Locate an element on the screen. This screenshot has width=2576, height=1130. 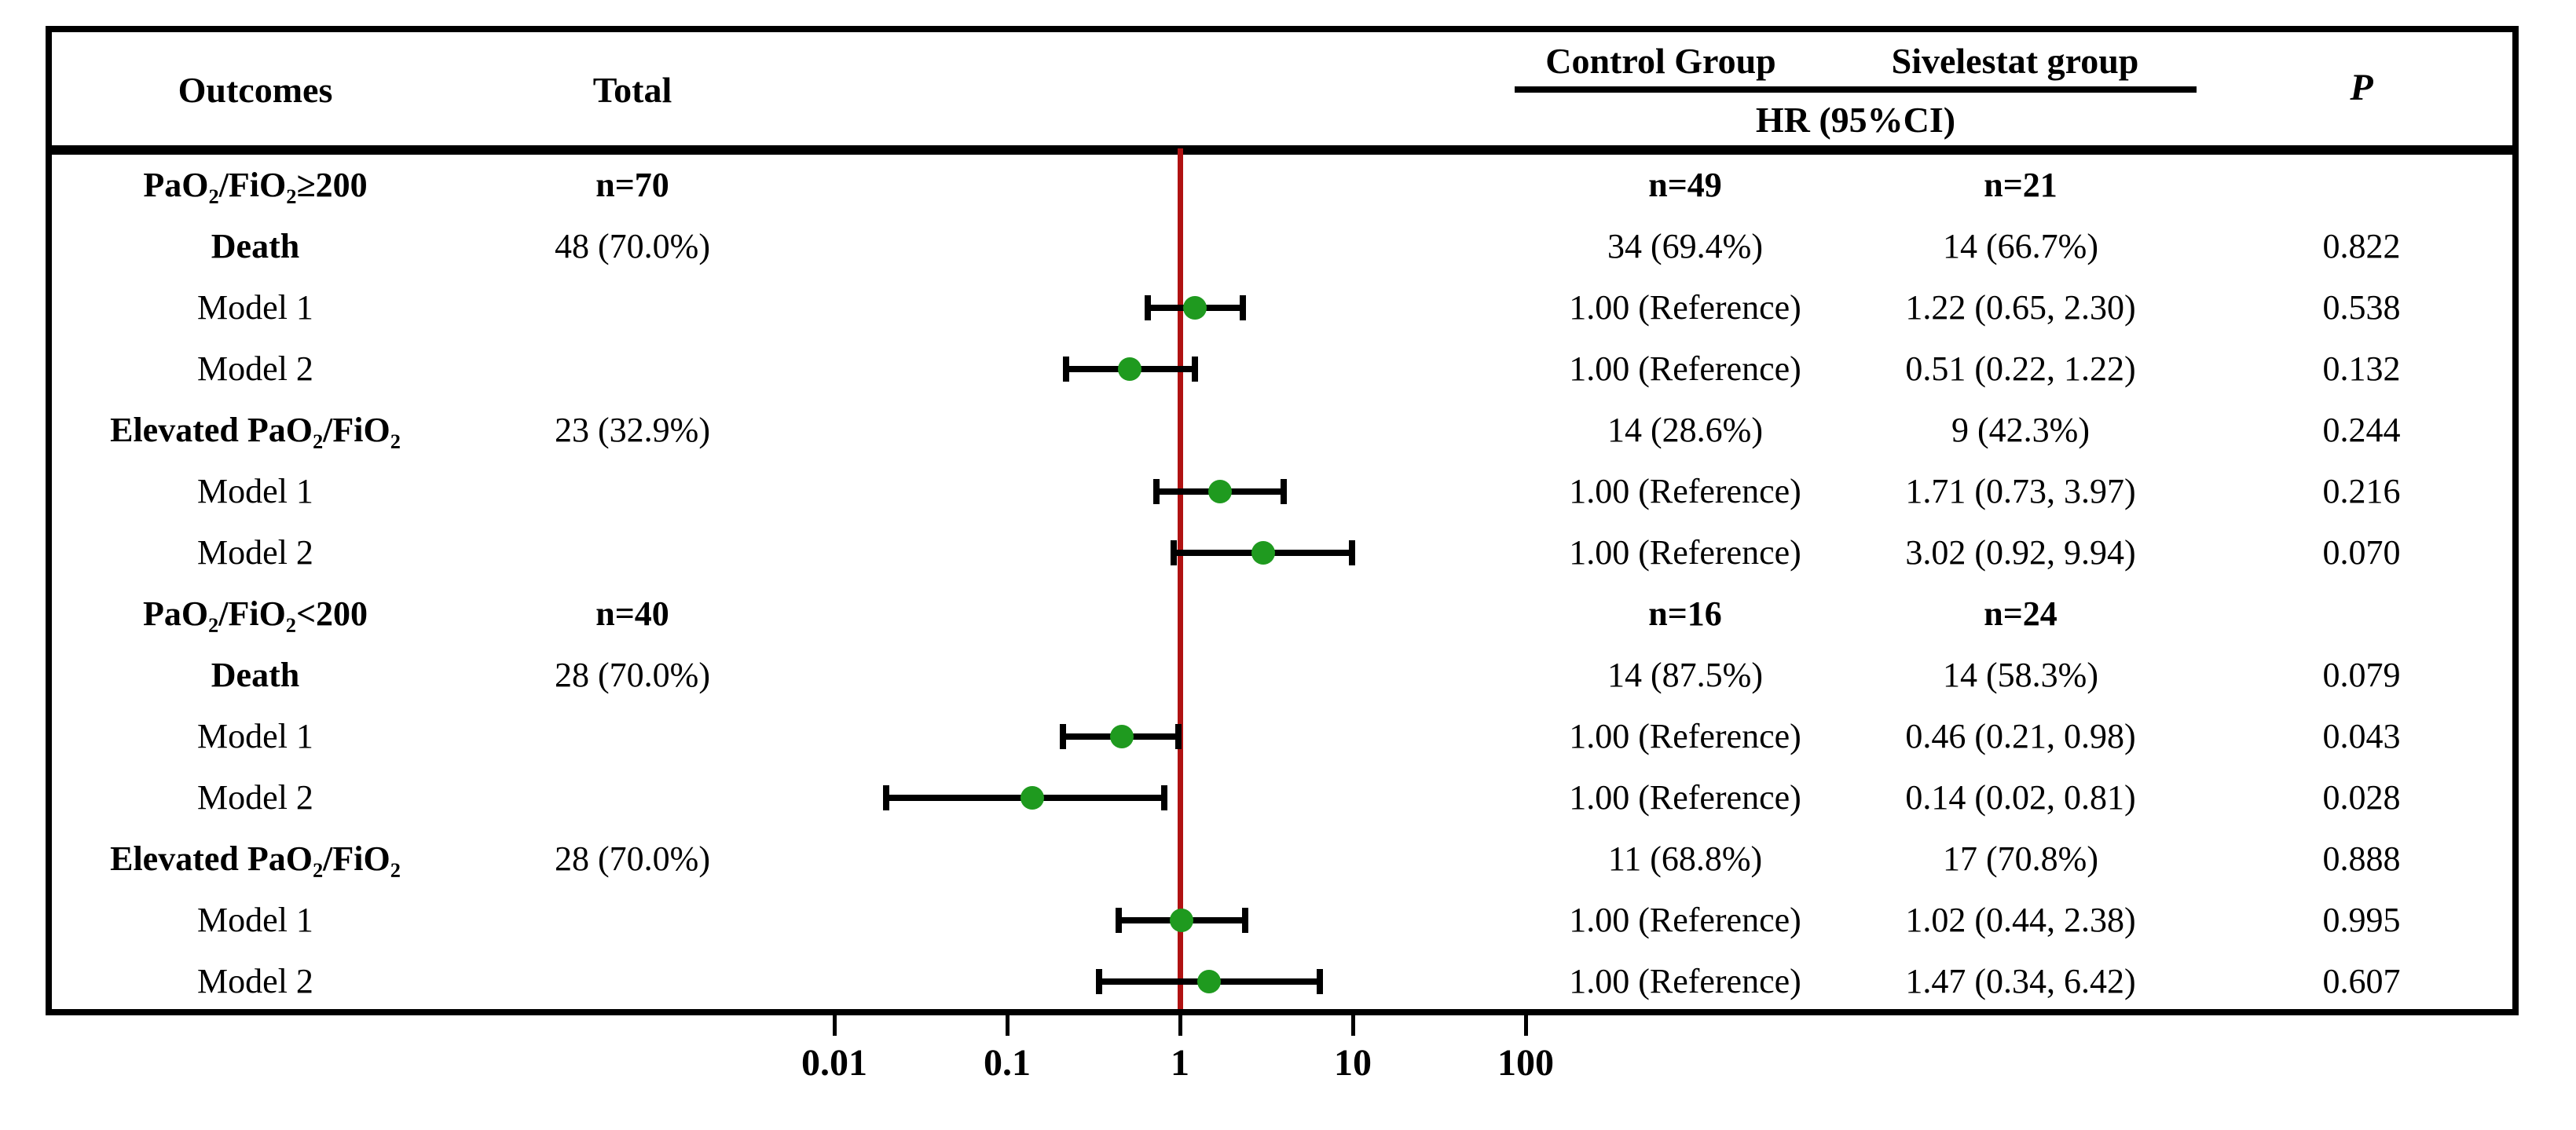
column-header-total: Total is located at coordinates (632, 90).